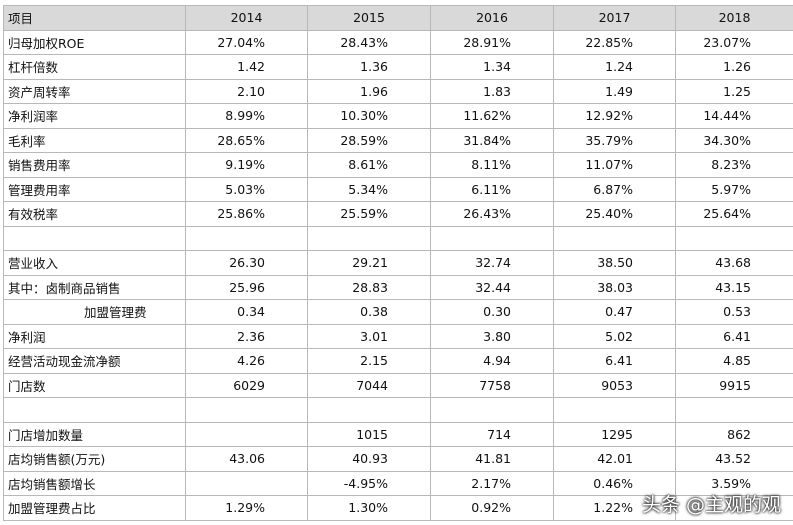 The height and width of the screenshot is (525, 793). I want to click on table-cell: 0.30, so click(492, 312).